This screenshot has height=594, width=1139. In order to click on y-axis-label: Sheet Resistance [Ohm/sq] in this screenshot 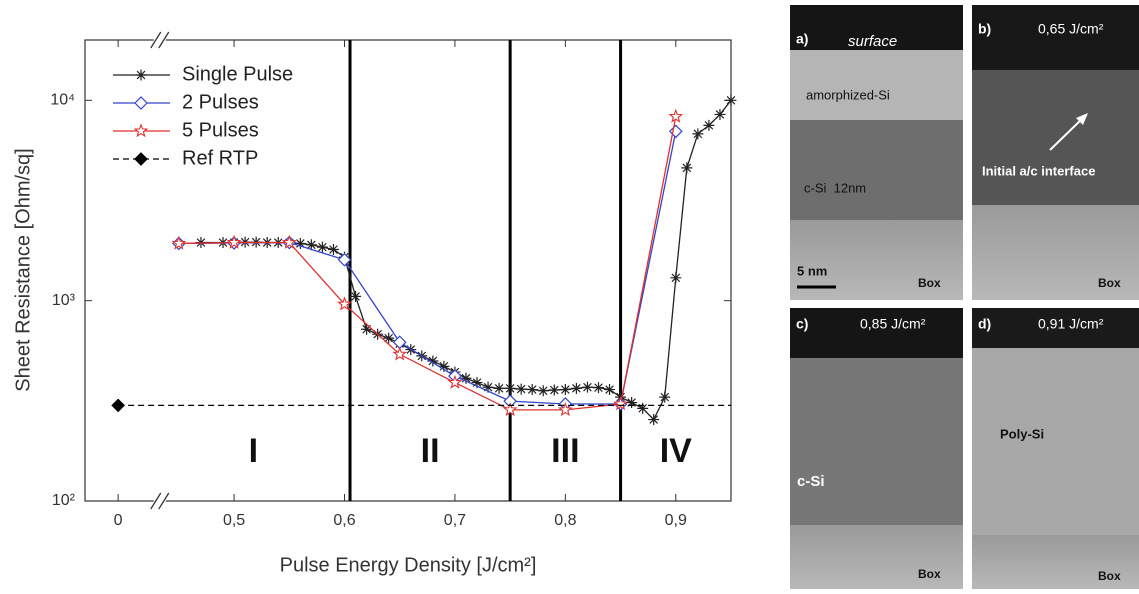, I will do `click(23, 269)`.